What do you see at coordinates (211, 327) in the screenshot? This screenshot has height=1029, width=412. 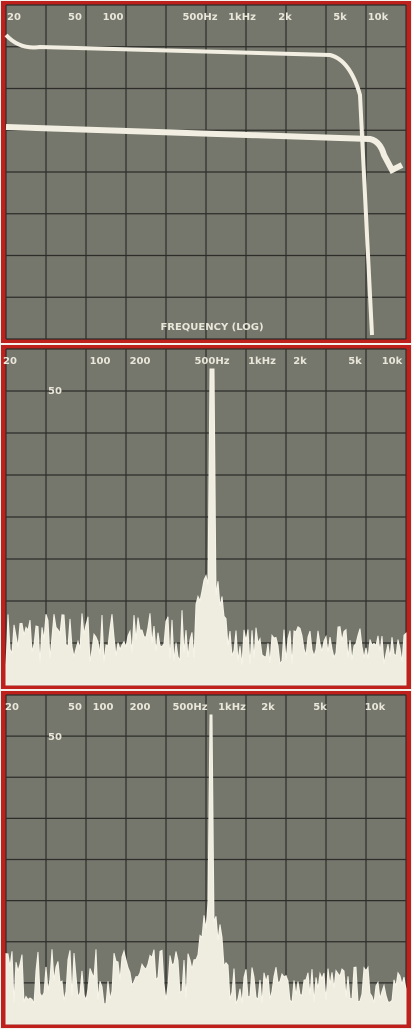 I see `axis-label: FREQUENCY (LOG)` at bounding box center [211, 327].